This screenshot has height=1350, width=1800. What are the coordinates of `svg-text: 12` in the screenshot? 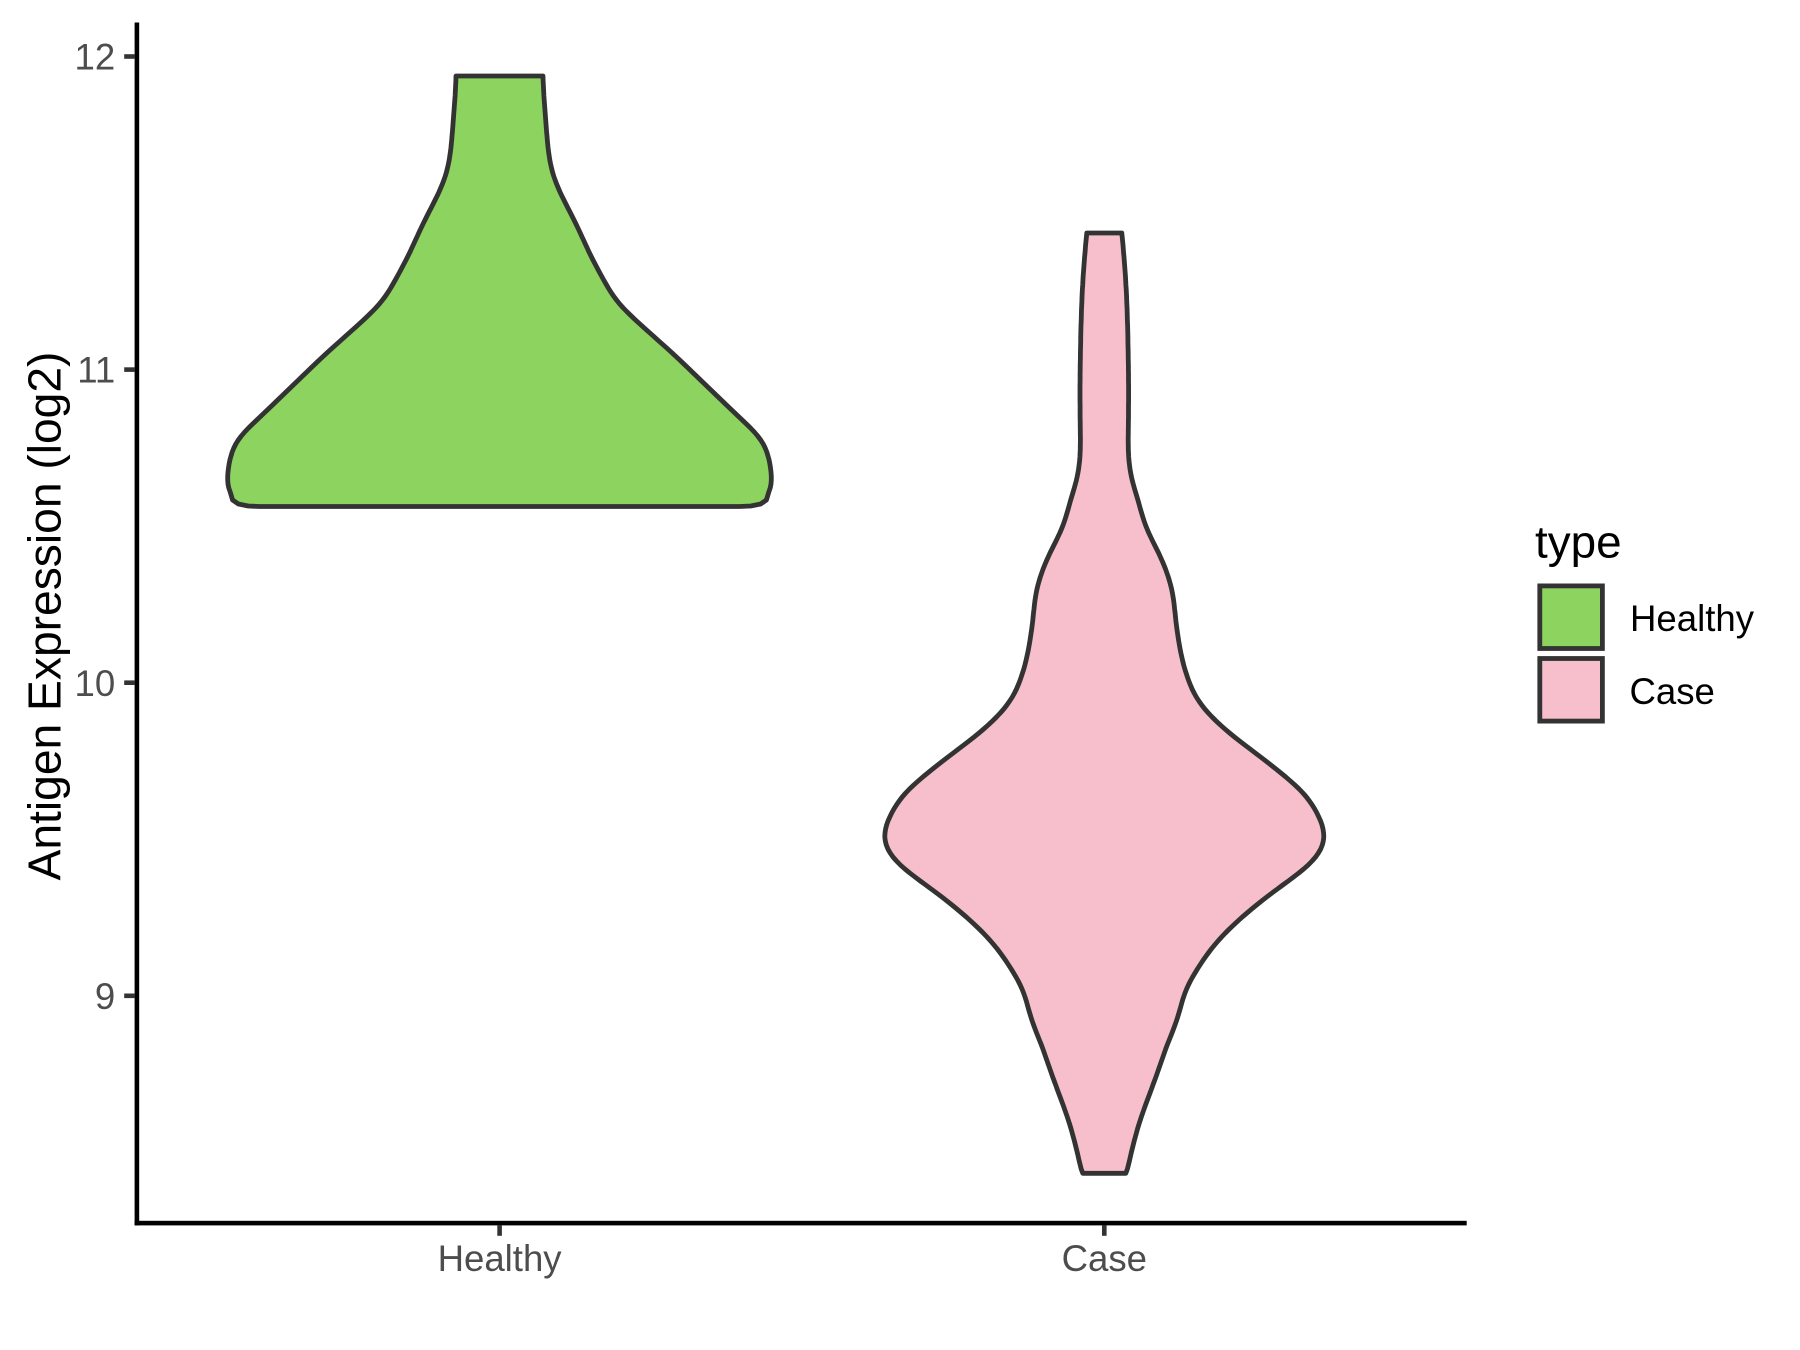 It's located at (95, 57).